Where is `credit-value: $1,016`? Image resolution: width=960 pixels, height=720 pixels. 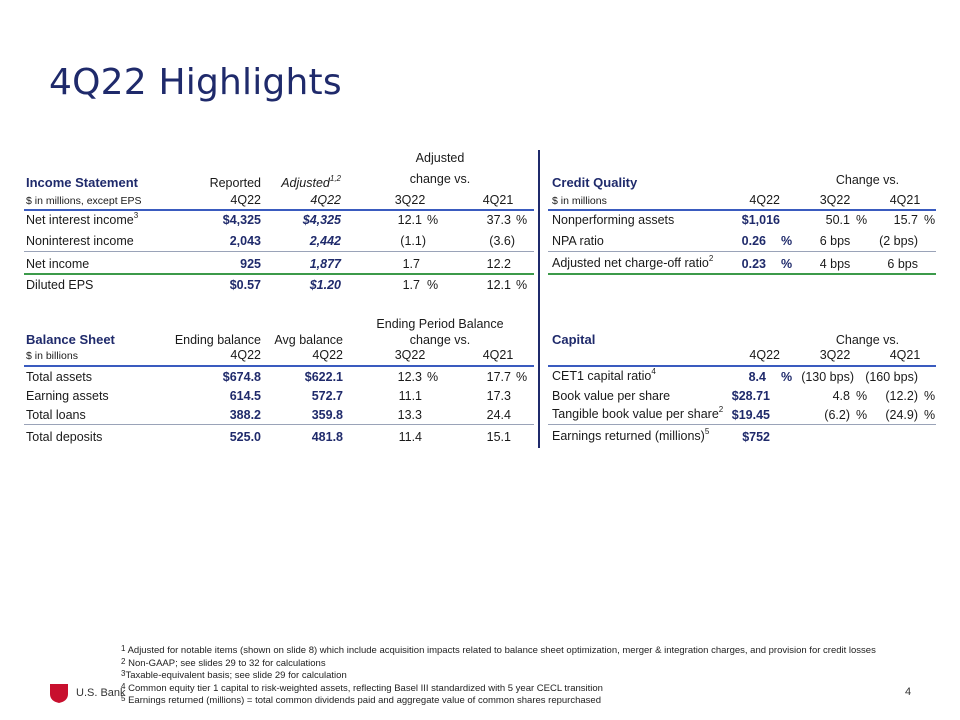
credit-value: $1,016 is located at coordinates (760, 220).